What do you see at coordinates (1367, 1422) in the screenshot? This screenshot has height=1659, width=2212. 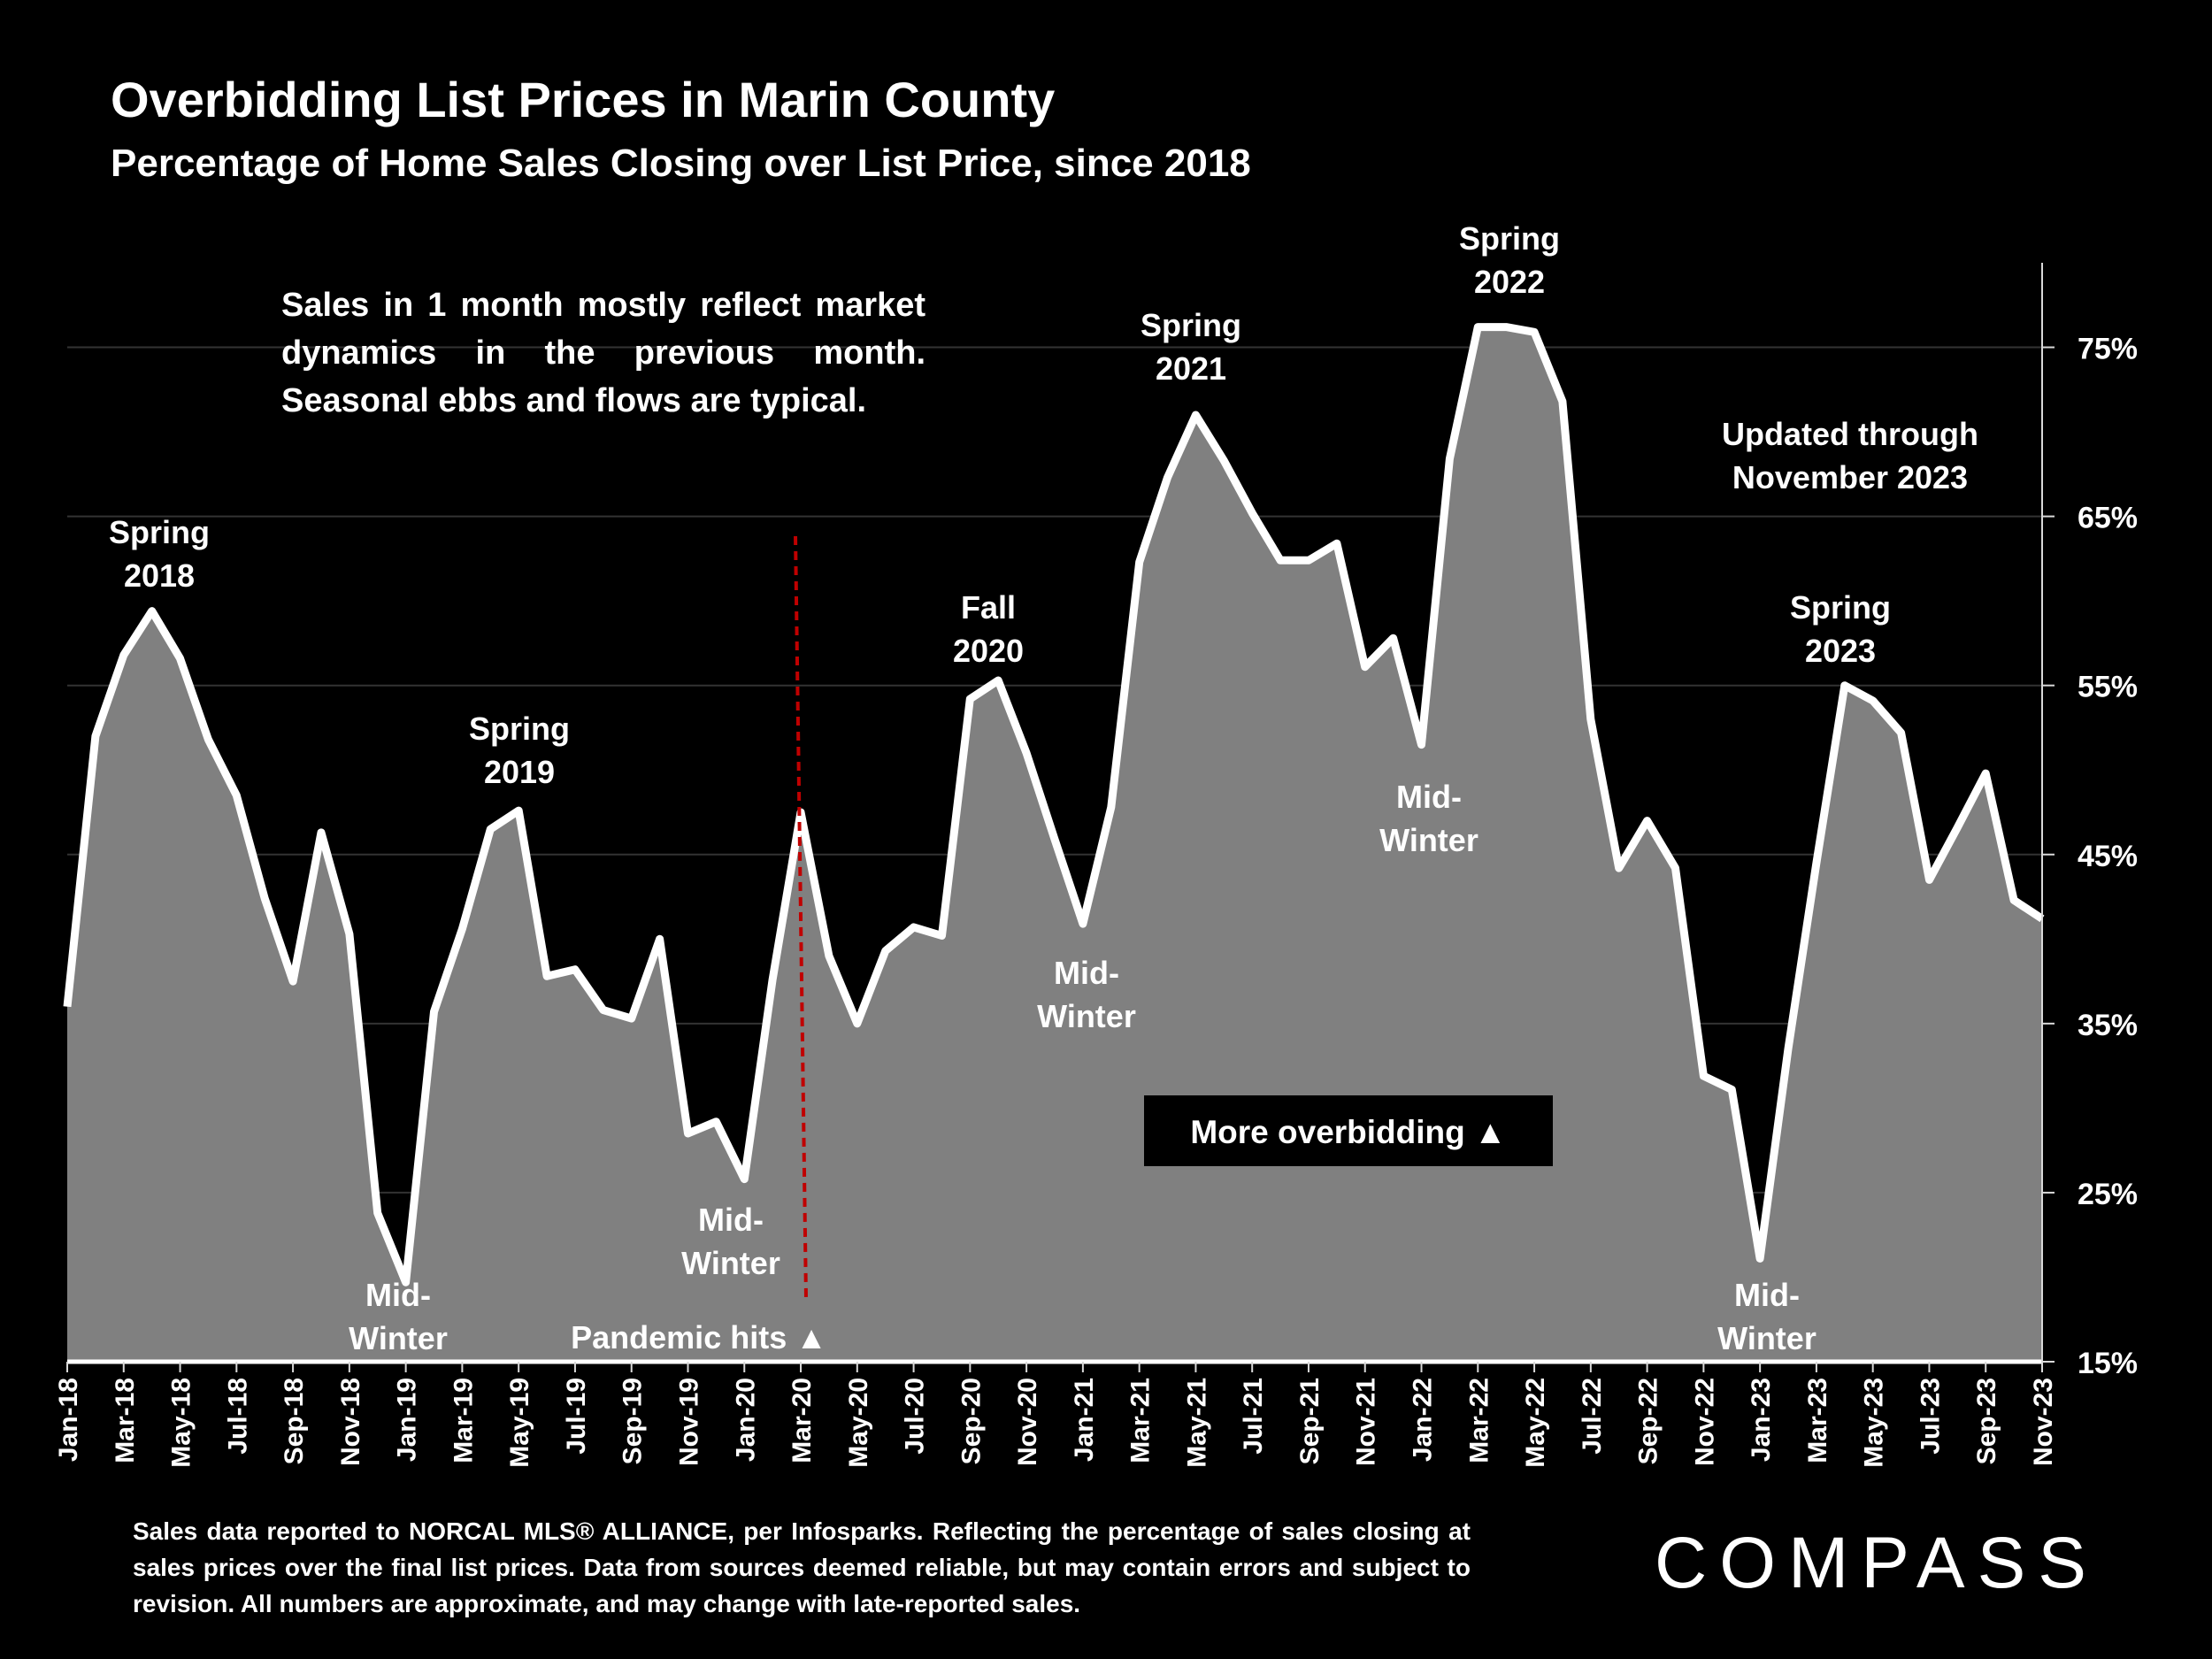 I see `x-tick-label: Nov-21` at bounding box center [1367, 1422].